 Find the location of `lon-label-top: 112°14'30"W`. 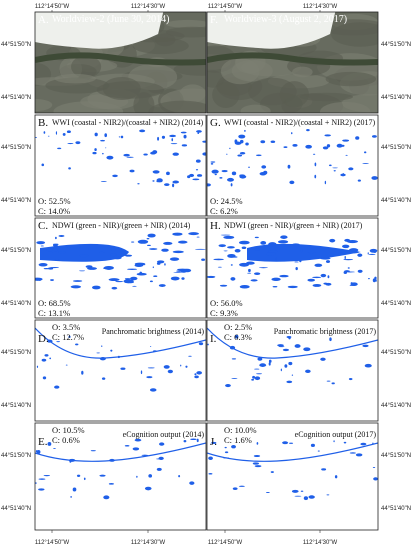

lon-label-top: 112°14'30"W is located at coordinates (320, 7).